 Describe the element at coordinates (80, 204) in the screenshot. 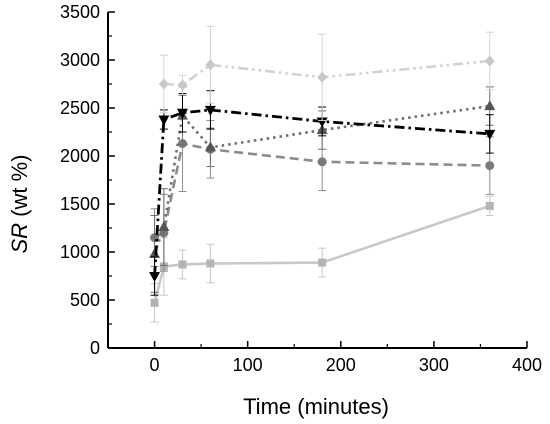

I see `y-tick-label: 1500` at that location.